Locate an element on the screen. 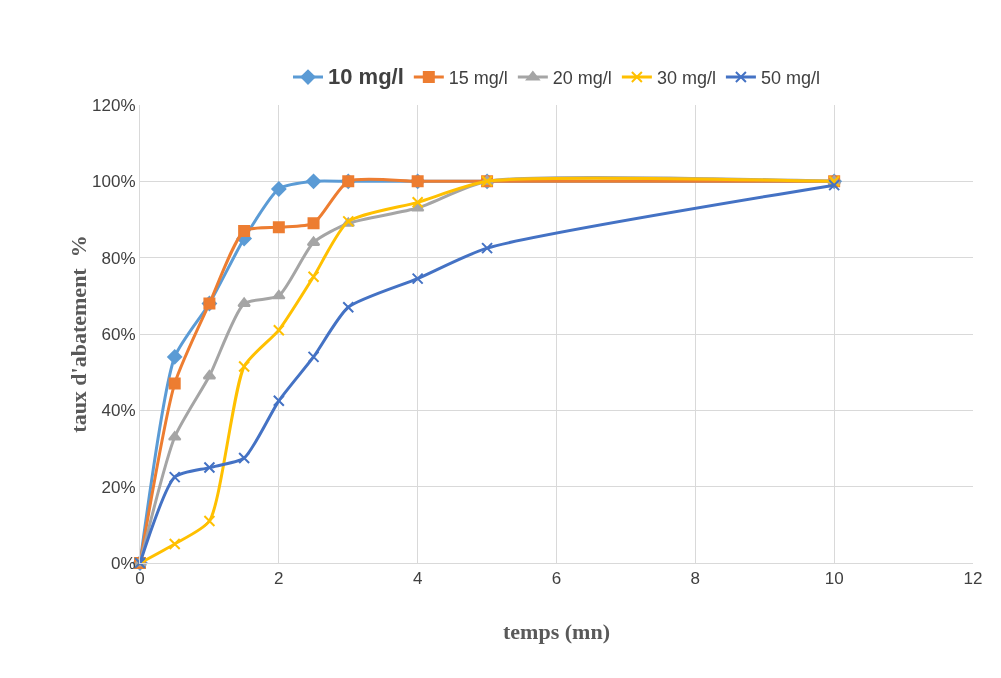 The width and height of the screenshot is (1001, 678). x-tick-label: 8 is located at coordinates (695, 579).